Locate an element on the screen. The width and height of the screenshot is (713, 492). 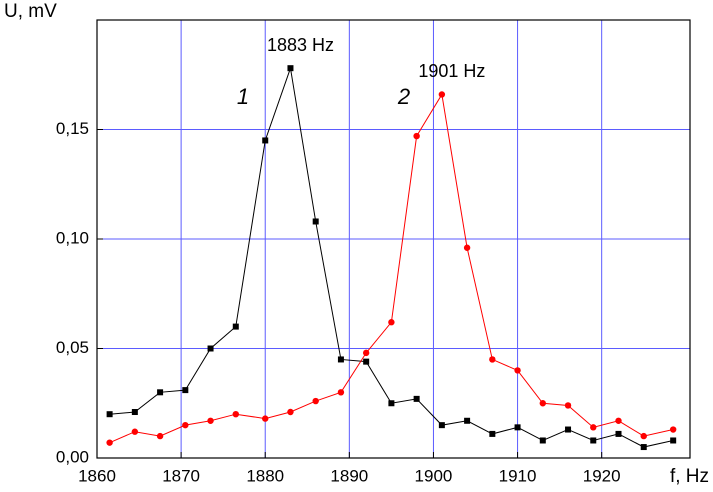
series-label: 2 is located at coordinates (403, 96).